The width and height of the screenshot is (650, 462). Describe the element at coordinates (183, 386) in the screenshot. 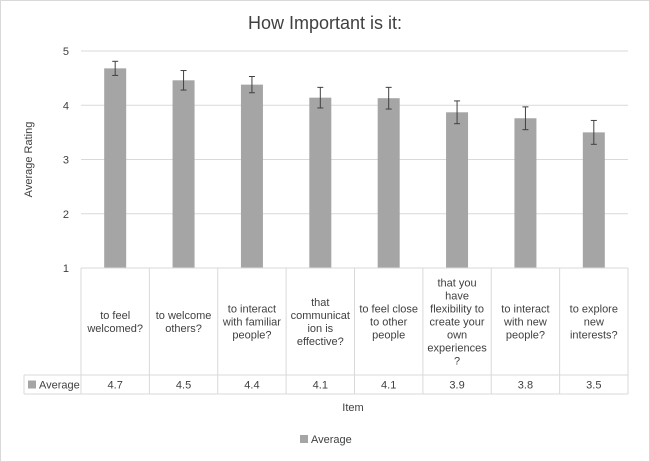

I see `table-value: 4.5` at that location.